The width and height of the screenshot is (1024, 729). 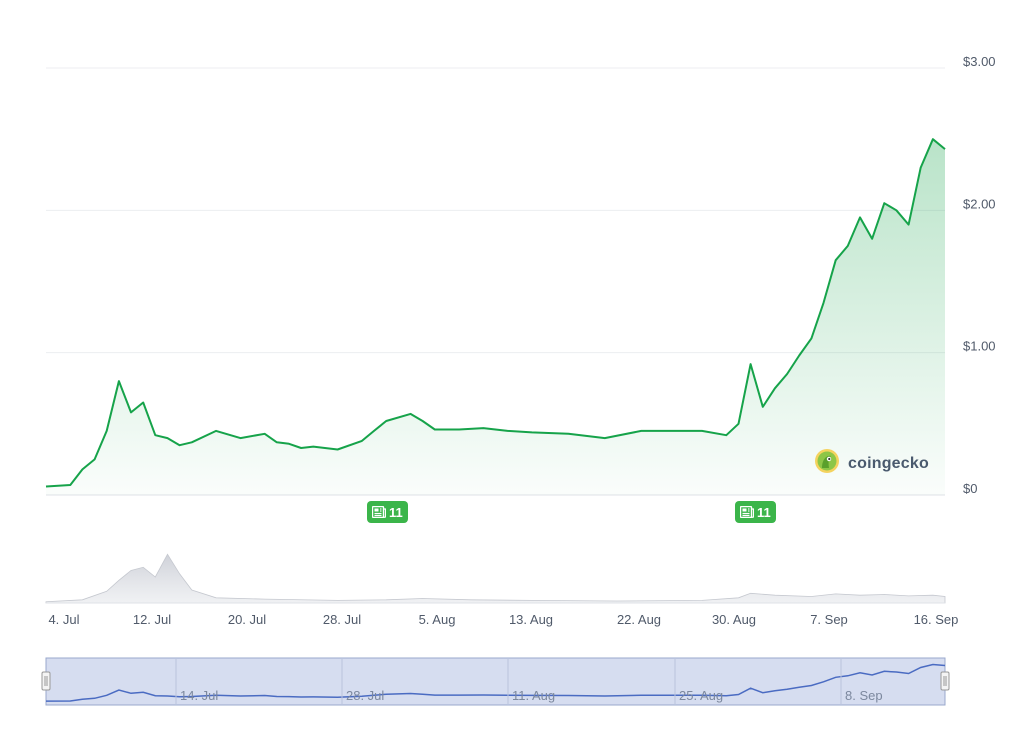 I want to click on volume-area, so click(x=495, y=578).